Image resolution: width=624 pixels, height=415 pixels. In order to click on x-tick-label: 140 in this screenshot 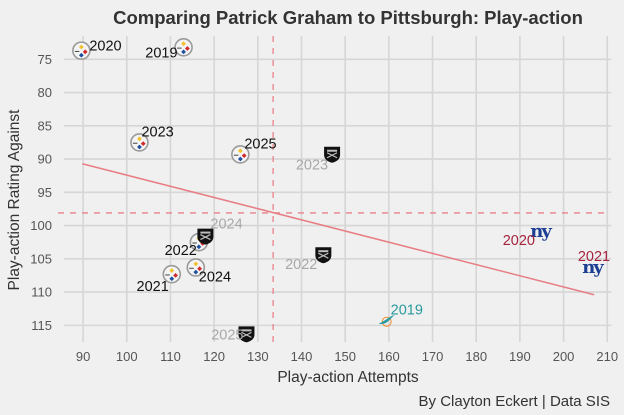, I will do `click(302, 356)`.